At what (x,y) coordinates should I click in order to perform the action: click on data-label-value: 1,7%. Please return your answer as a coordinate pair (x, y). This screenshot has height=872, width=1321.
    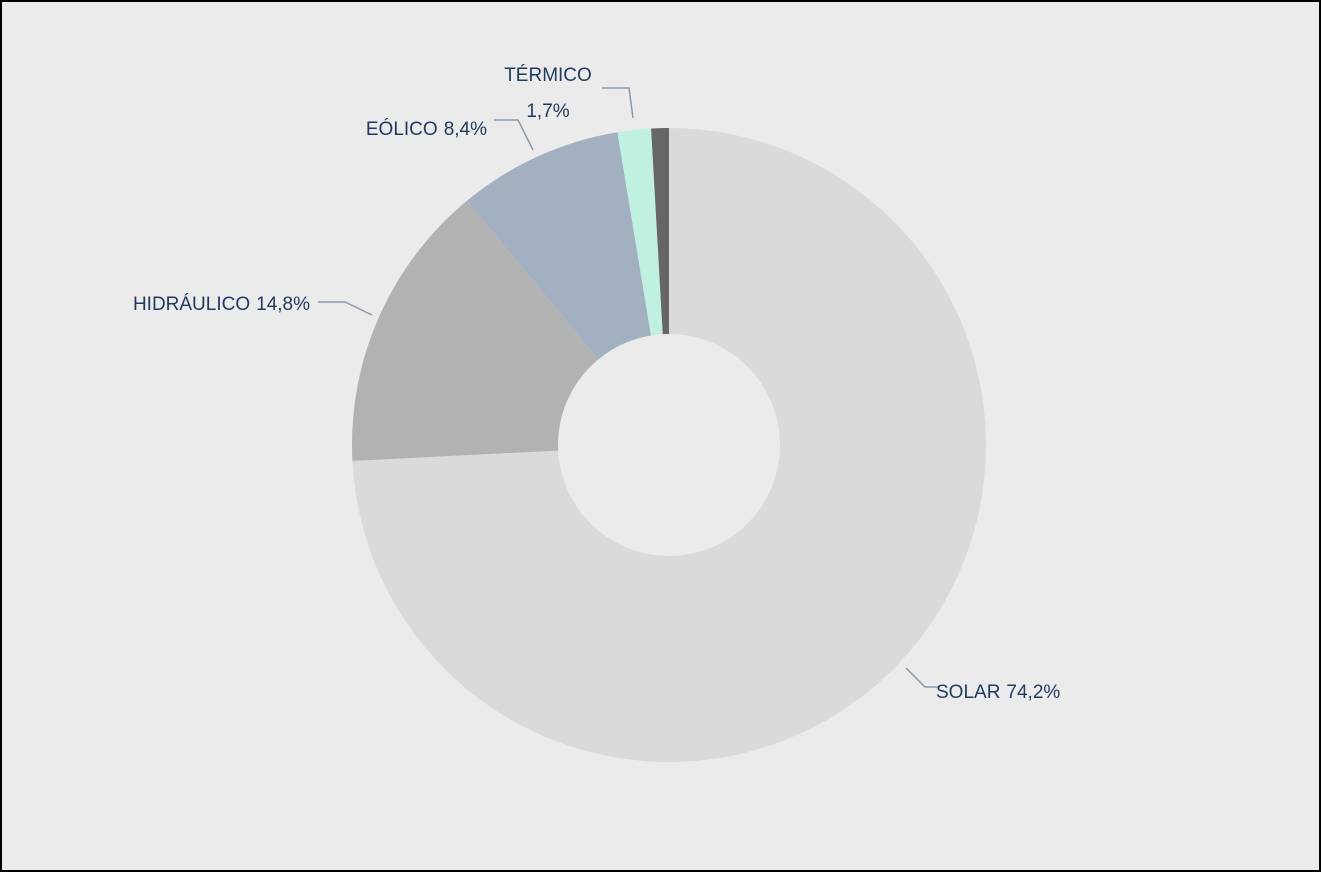
    Looking at the image, I should click on (547, 111).